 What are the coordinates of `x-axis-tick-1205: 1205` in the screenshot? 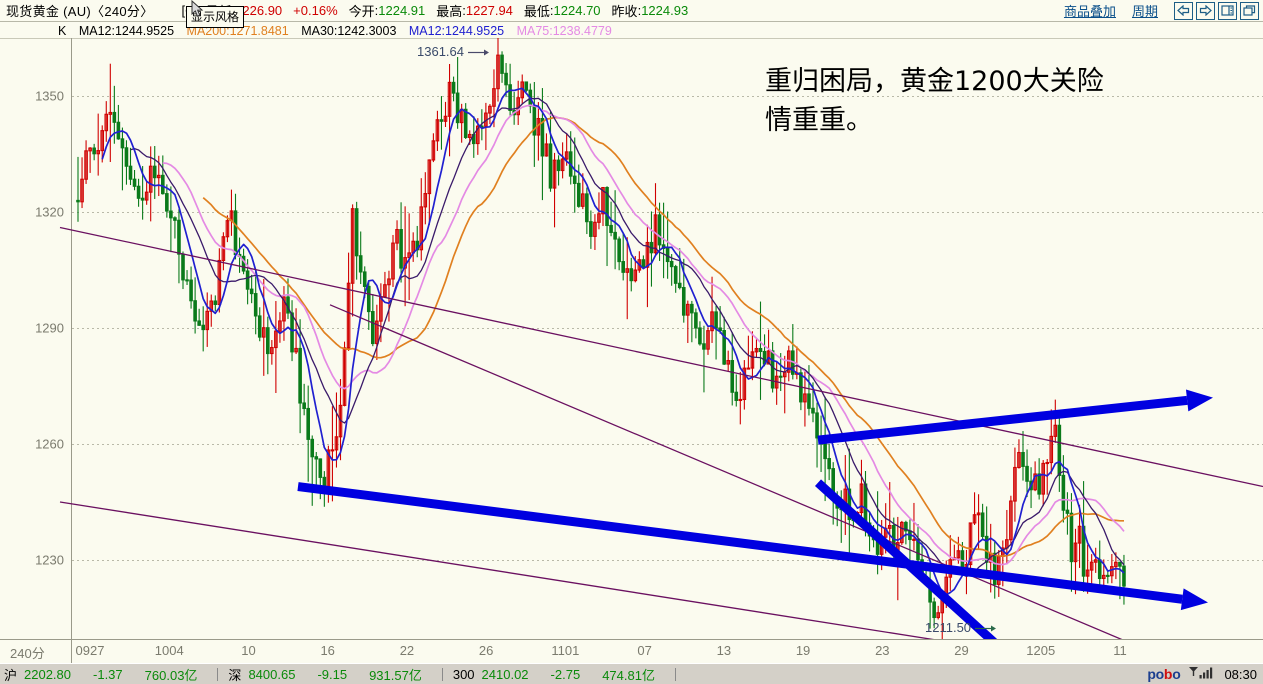 It's located at (1041, 650).